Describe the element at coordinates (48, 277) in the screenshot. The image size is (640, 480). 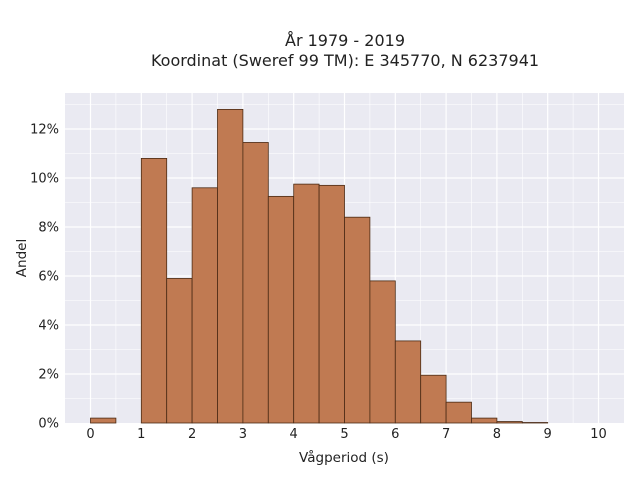
I see `y-tick-label: 6%` at that location.